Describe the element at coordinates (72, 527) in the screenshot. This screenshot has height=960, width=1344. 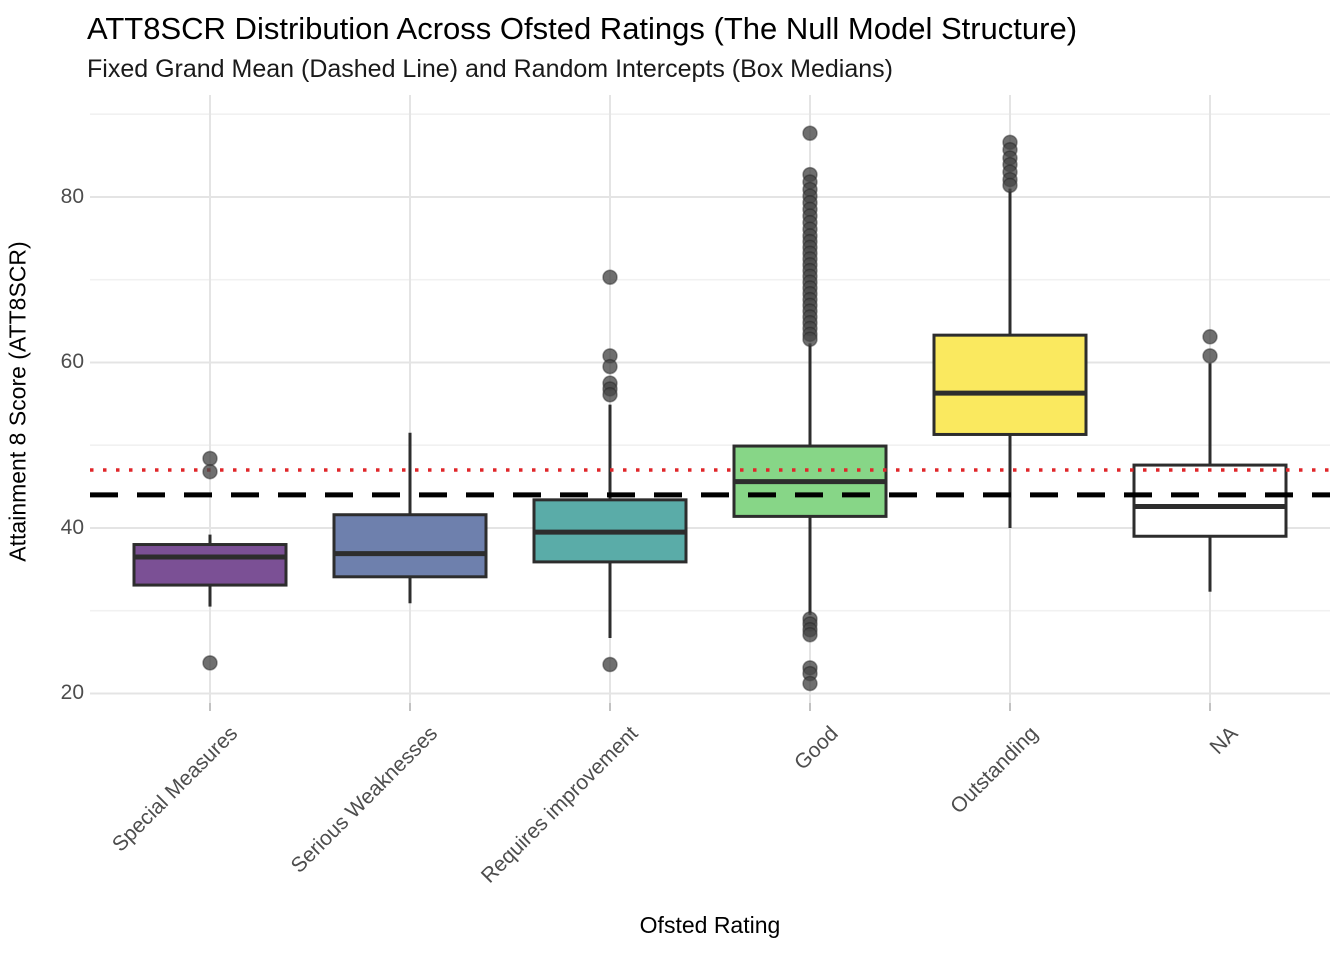
I see `y-tick-label-40: 40` at that location.